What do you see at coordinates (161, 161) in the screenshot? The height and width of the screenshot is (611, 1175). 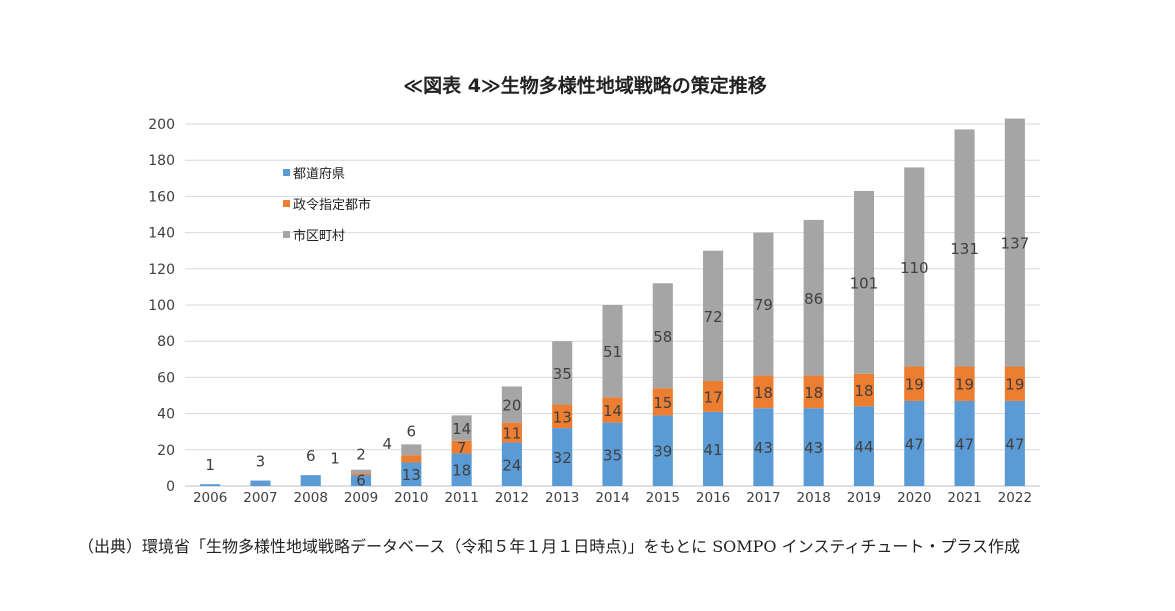 I see `y-tick-label: 180` at bounding box center [161, 161].